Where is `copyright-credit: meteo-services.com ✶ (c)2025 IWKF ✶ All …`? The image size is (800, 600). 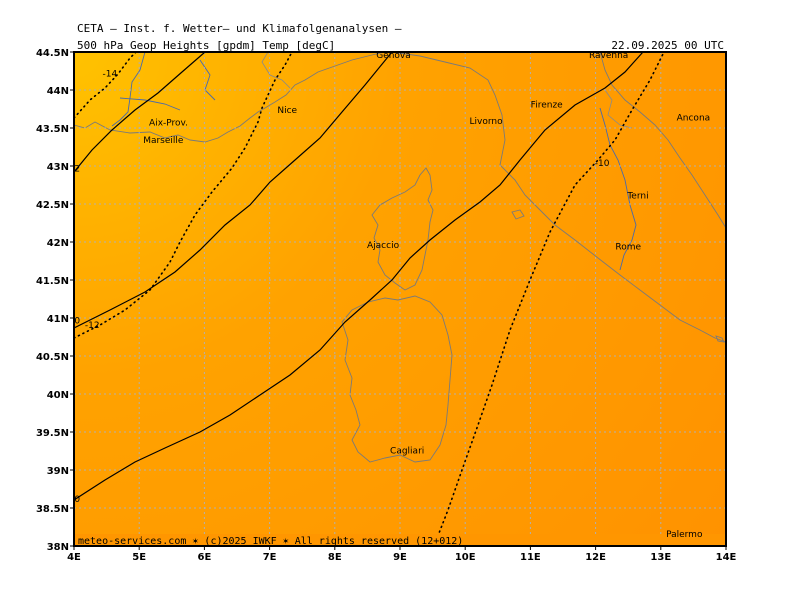 copyright-credit: meteo-services.com ✶ (c)2025 IWKF ✶ All … is located at coordinates (270, 541).